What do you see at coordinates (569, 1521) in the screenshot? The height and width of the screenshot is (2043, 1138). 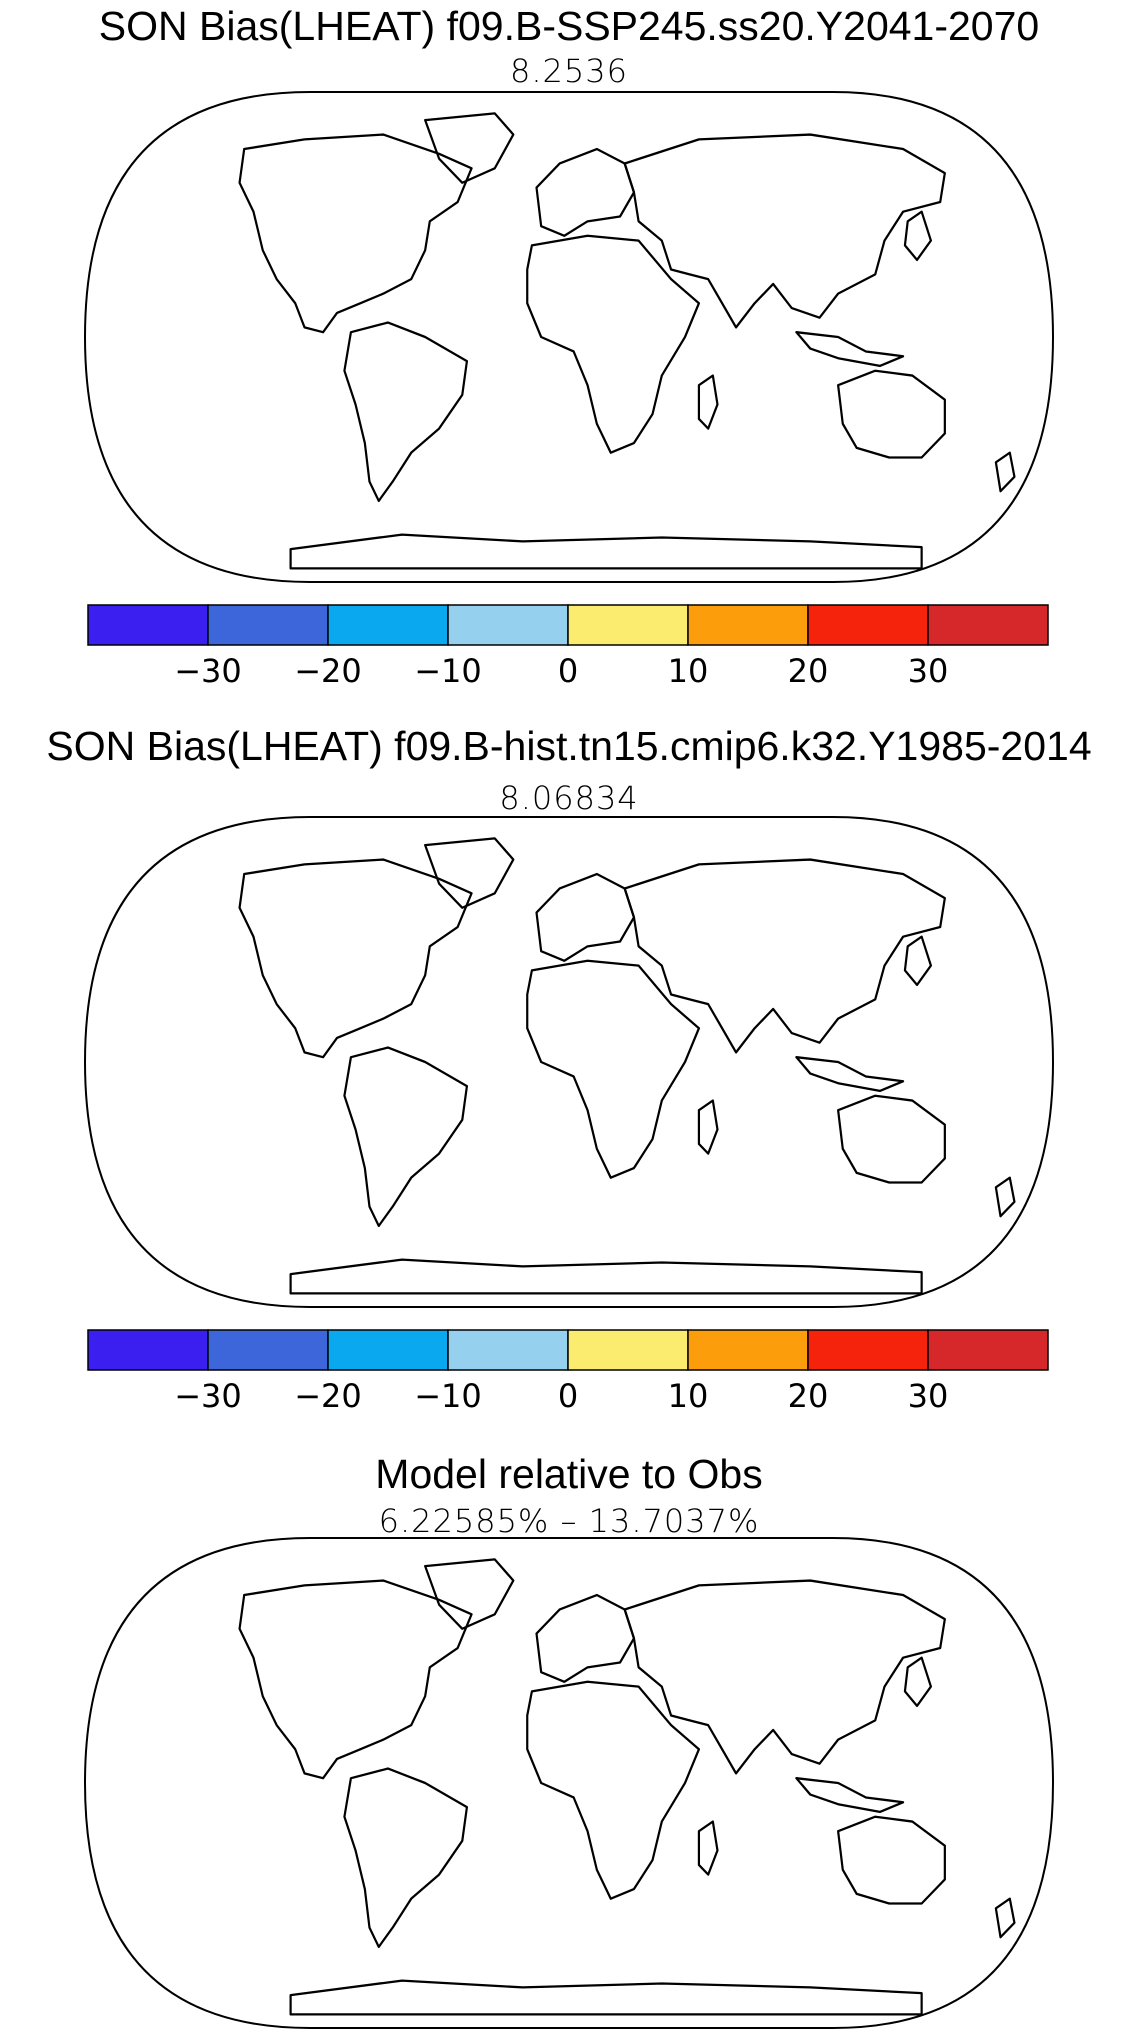 I see `panel3-subtitle: 6.22585% – 13.7037%` at bounding box center [569, 1521].